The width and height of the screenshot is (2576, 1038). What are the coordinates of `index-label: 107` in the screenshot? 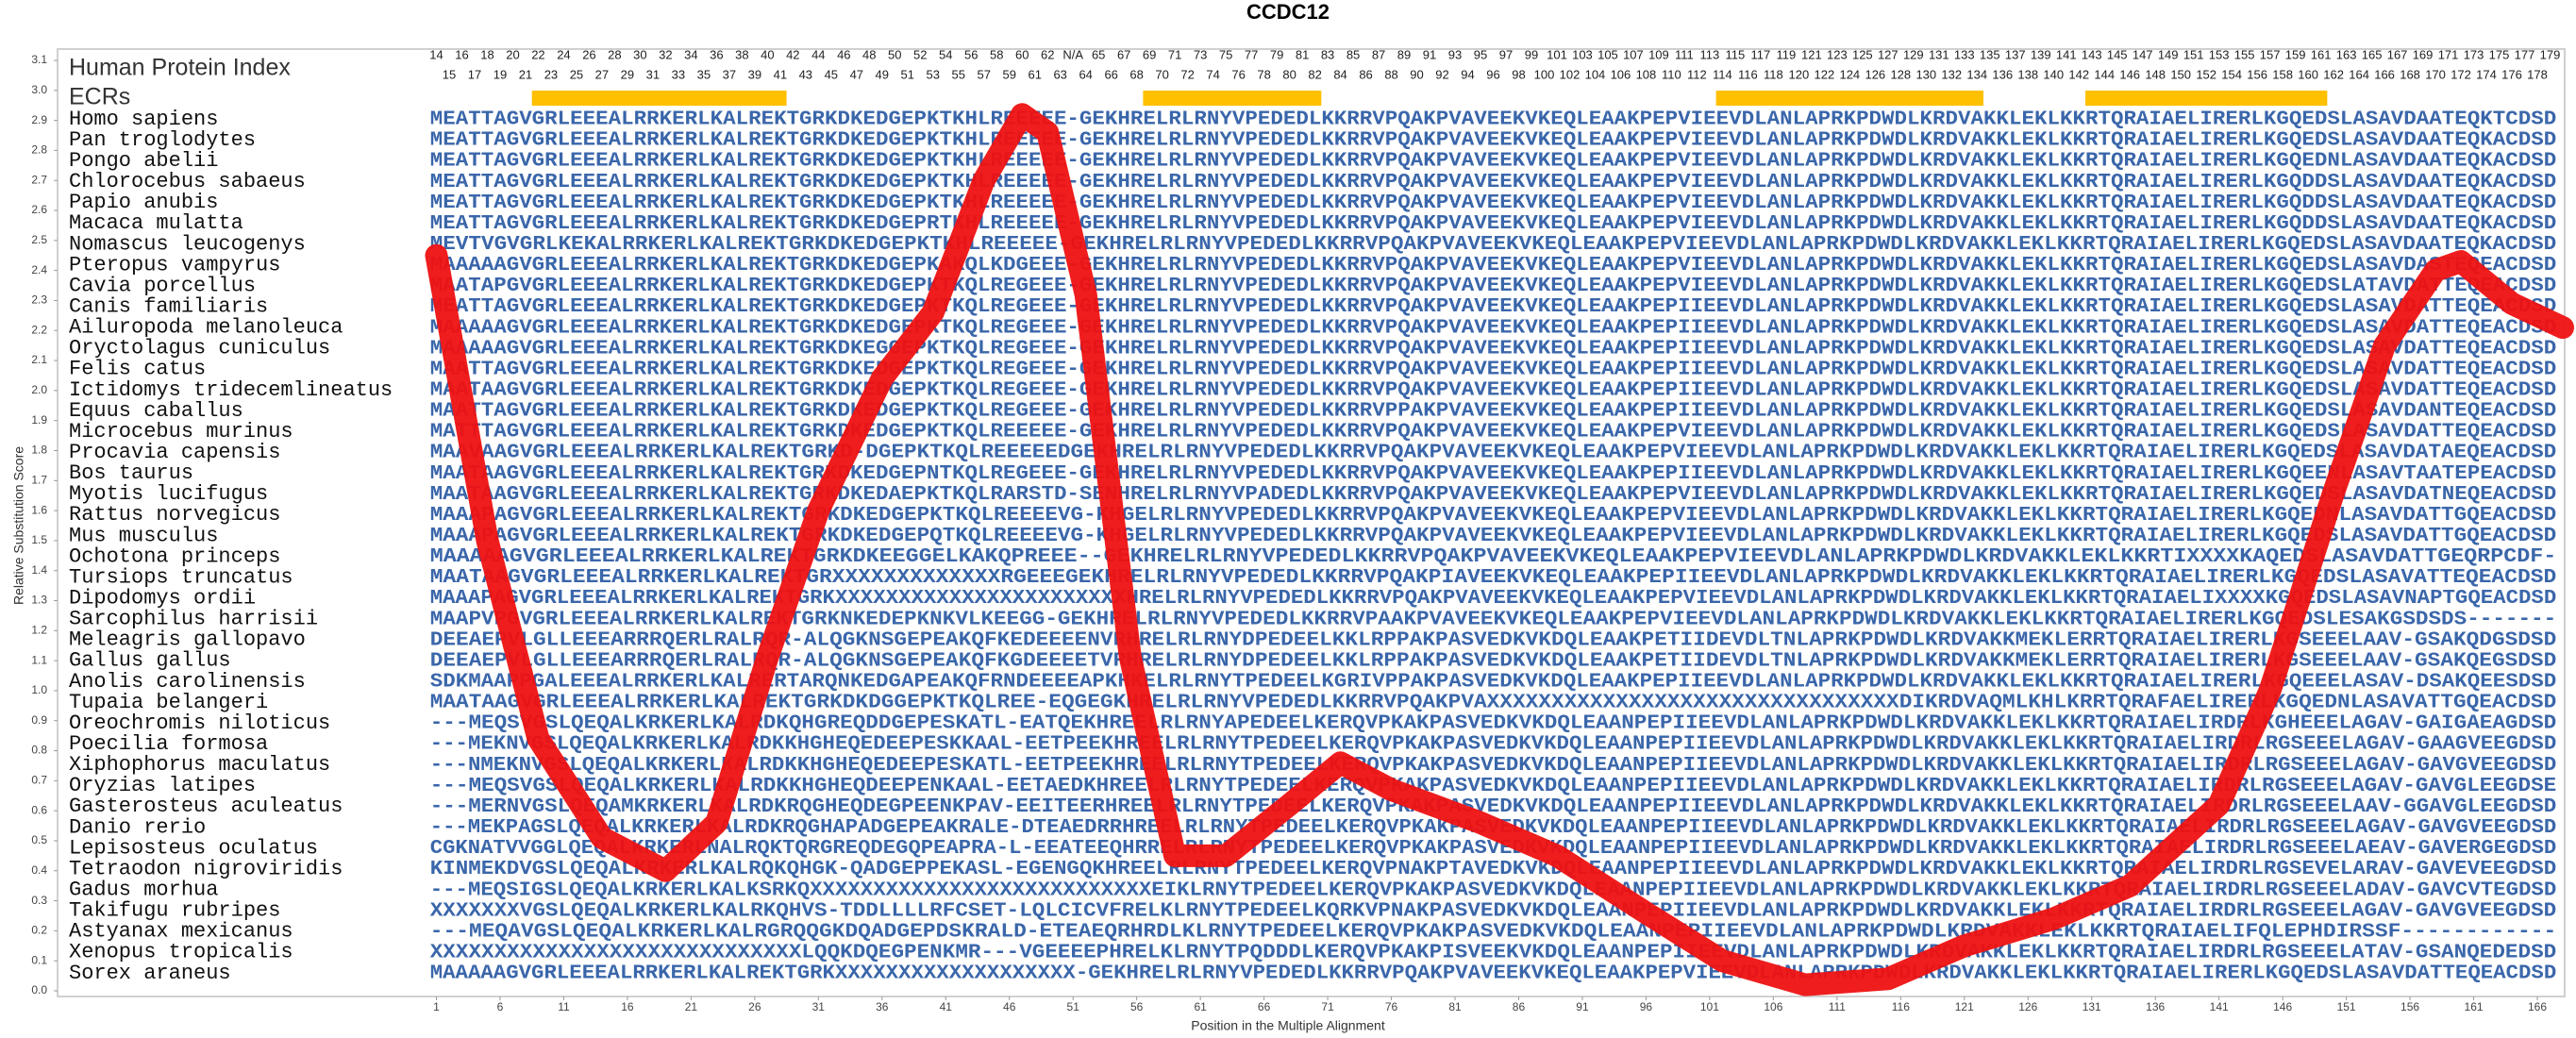 It's located at (1633, 54).